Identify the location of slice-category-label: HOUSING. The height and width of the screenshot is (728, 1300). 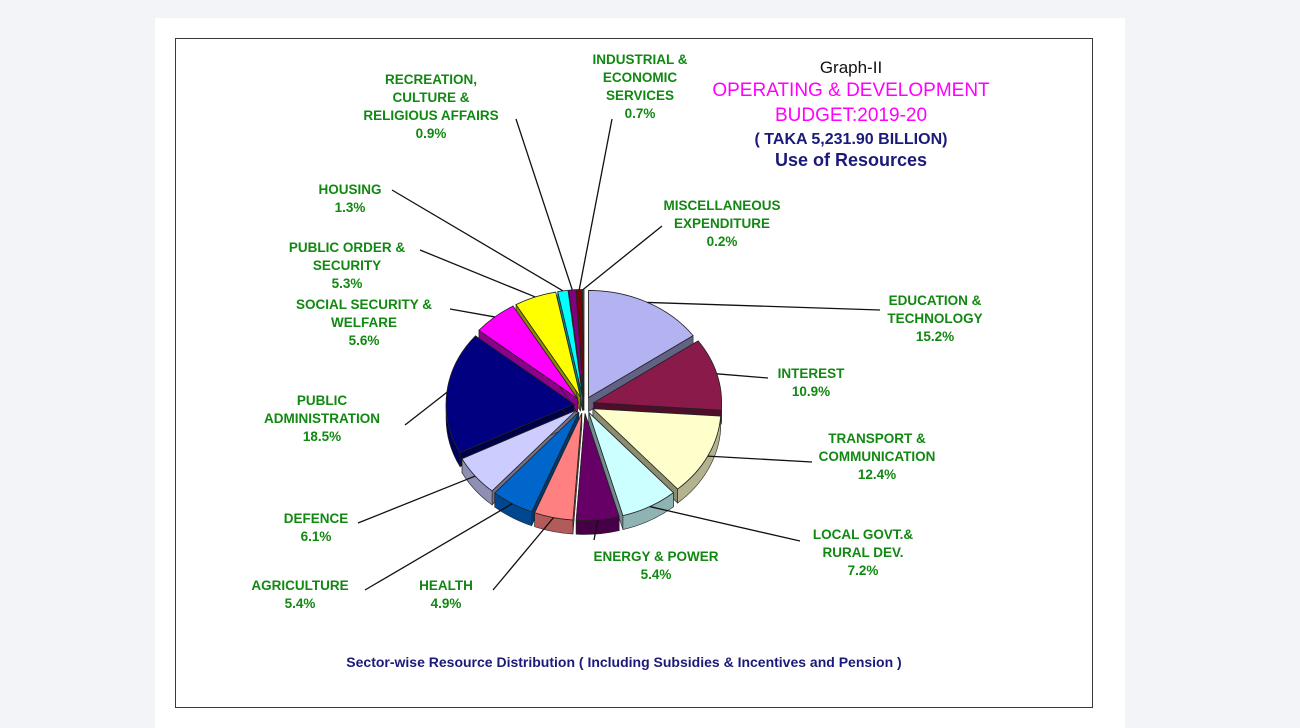
(349, 189).